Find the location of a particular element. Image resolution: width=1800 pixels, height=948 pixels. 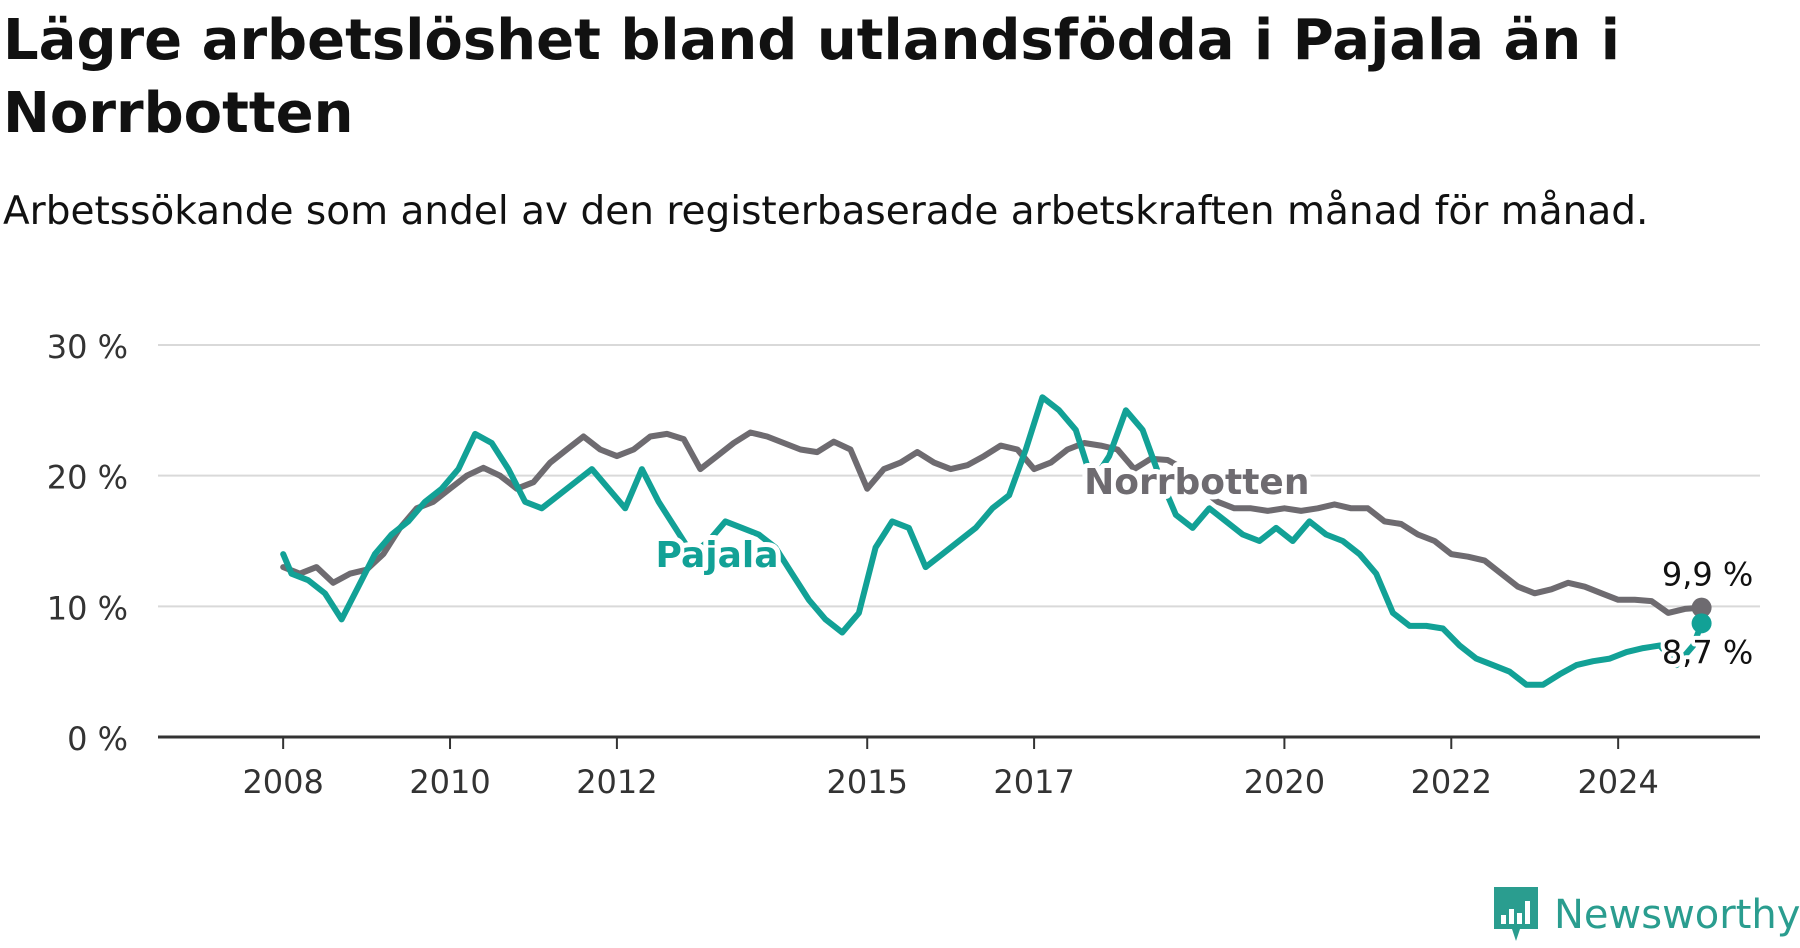

end-value-label-pajala: 8,7 % is located at coordinates (1707, 652).